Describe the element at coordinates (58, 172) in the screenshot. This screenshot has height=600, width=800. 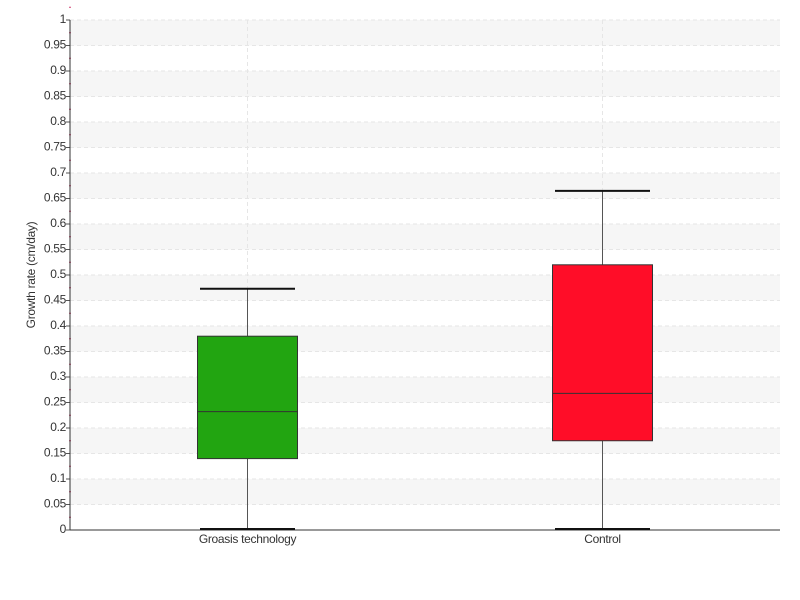
I see `y-tick-label: 0.7` at that location.